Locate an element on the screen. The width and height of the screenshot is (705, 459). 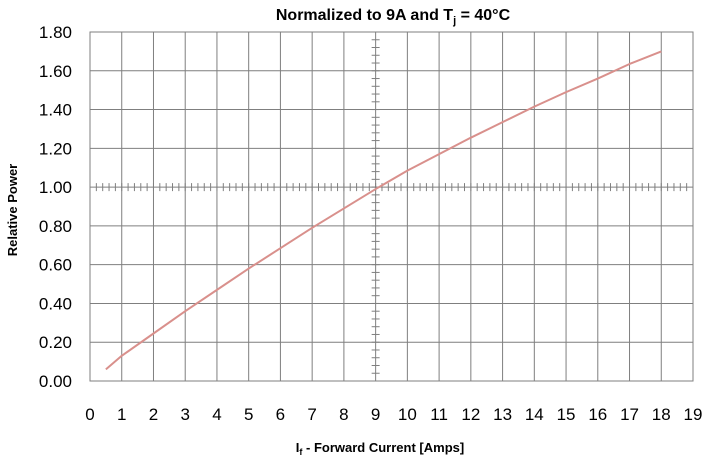
x-tick-label: 10 is located at coordinates (407, 414).